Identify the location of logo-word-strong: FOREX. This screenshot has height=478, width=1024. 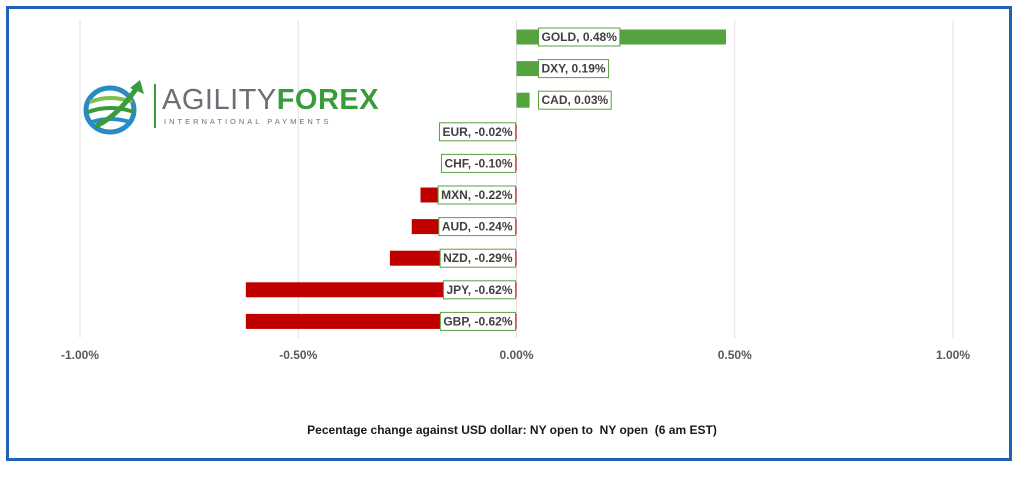
(328, 100).